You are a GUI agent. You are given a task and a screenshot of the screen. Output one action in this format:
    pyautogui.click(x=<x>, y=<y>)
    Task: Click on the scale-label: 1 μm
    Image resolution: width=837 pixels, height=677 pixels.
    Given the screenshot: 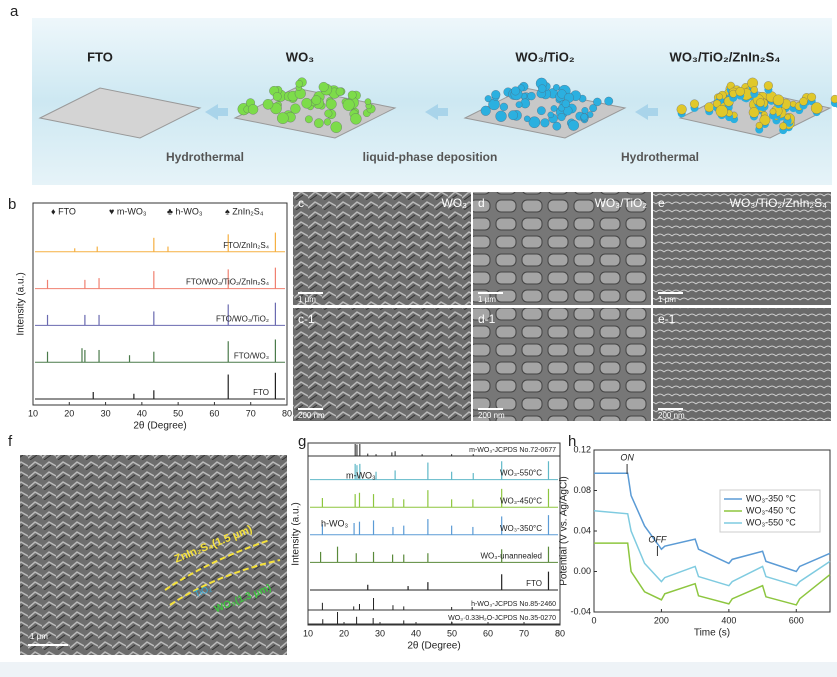 What is the action you would take?
    pyautogui.click(x=487, y=299)
    